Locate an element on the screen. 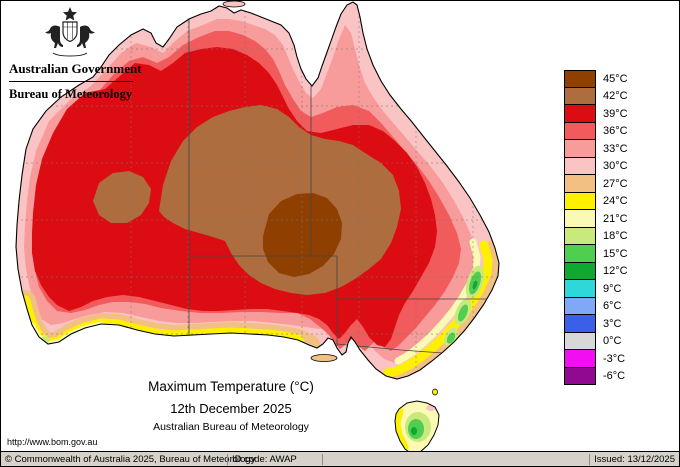 This screenshot has height=467, width=680. legend-label: 27°C is located at coordinates (615, 183).